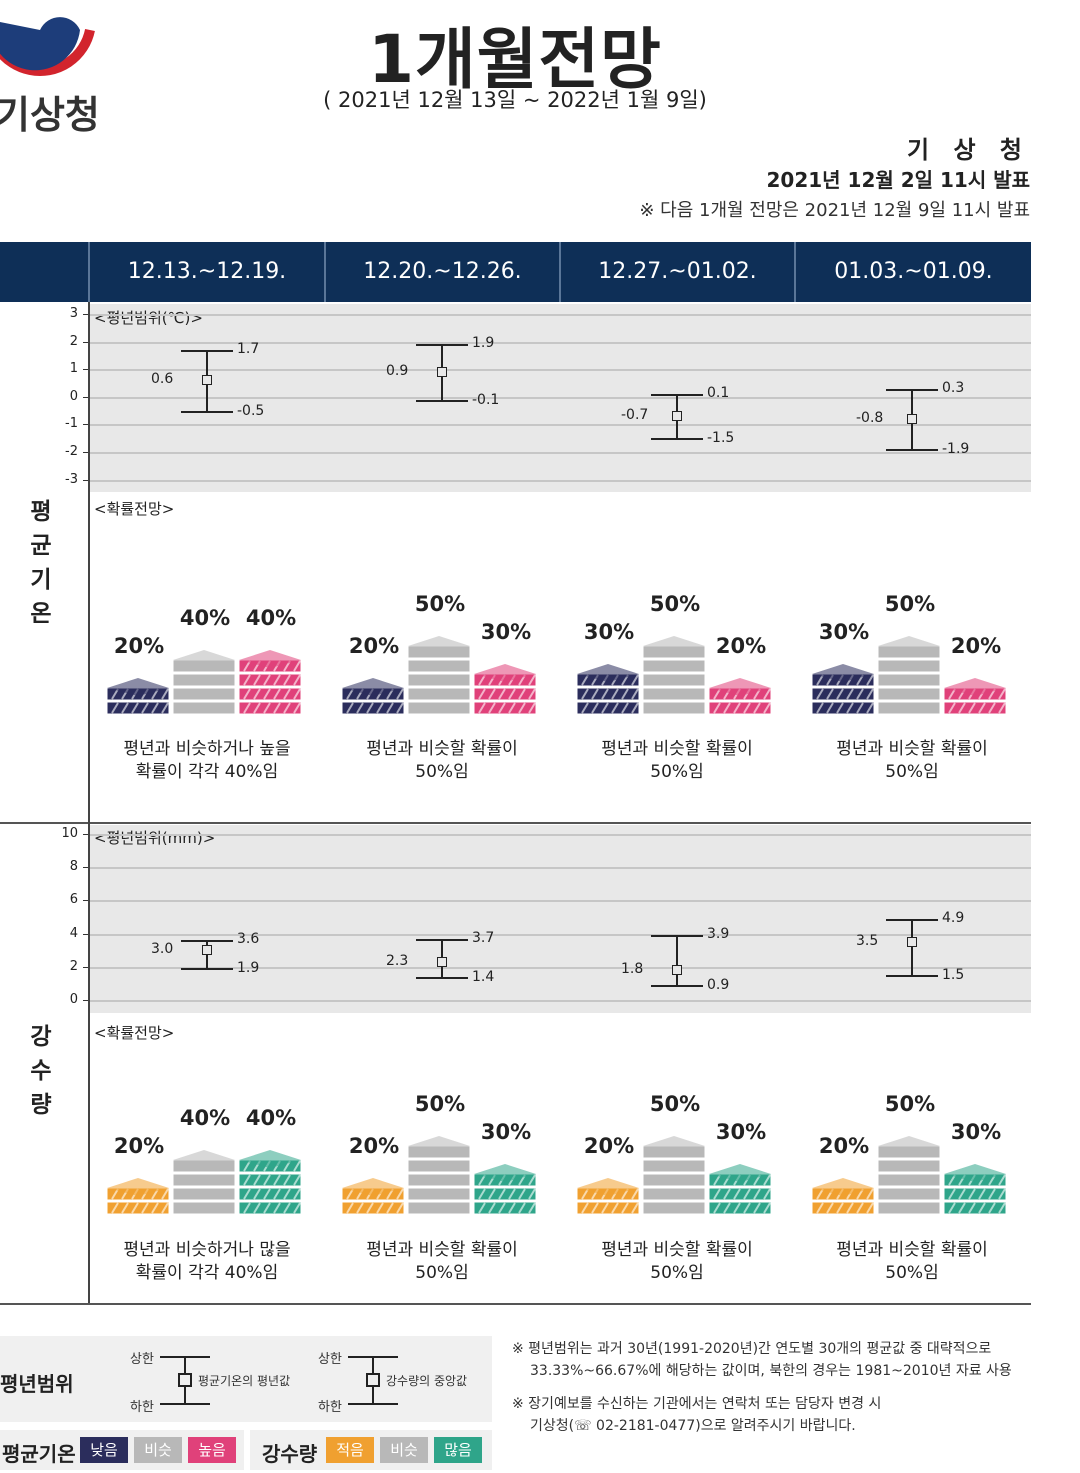  I want to click on chip-temp-normal: 비슷, so click(158, 1450).